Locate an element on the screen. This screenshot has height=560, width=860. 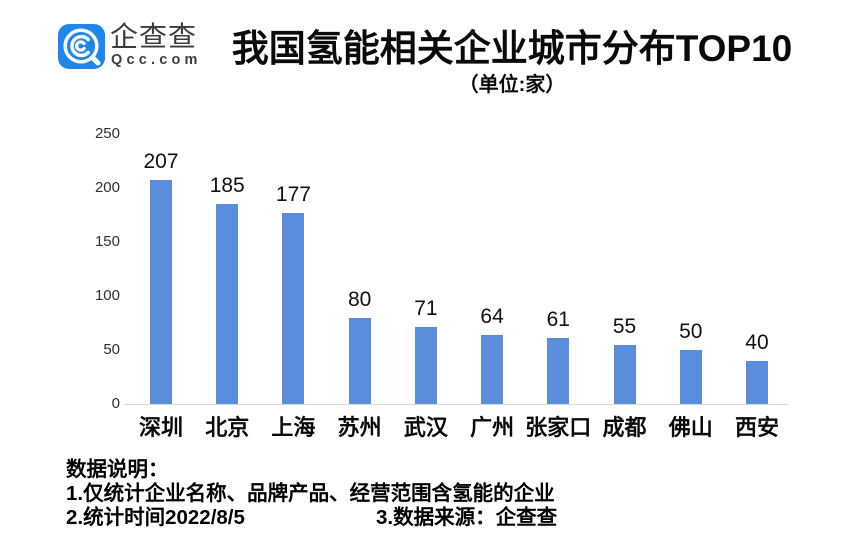
qcc-logo-wordmark: 企查查 is located at coordinates (154, 36).